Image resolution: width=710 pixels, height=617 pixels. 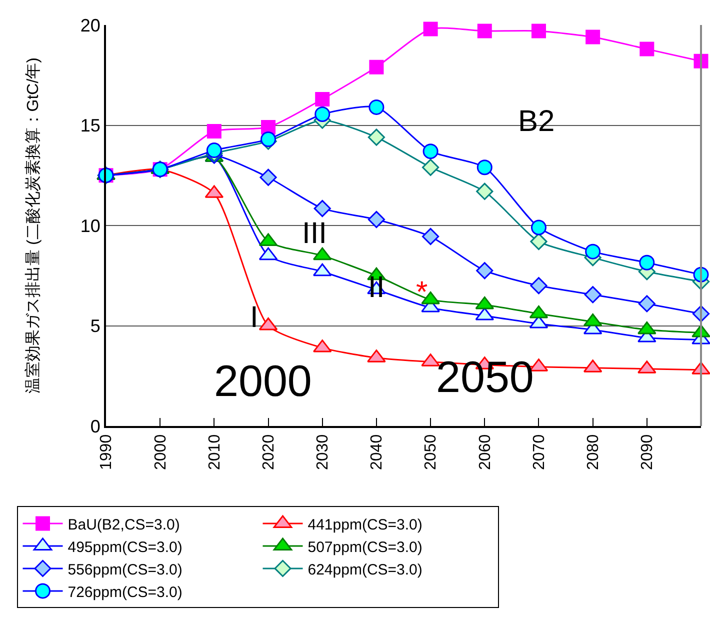 What do you see at coordinates (422, 292) in the screenshot?
I see `annotation: *` at bounding box center [422, 292].